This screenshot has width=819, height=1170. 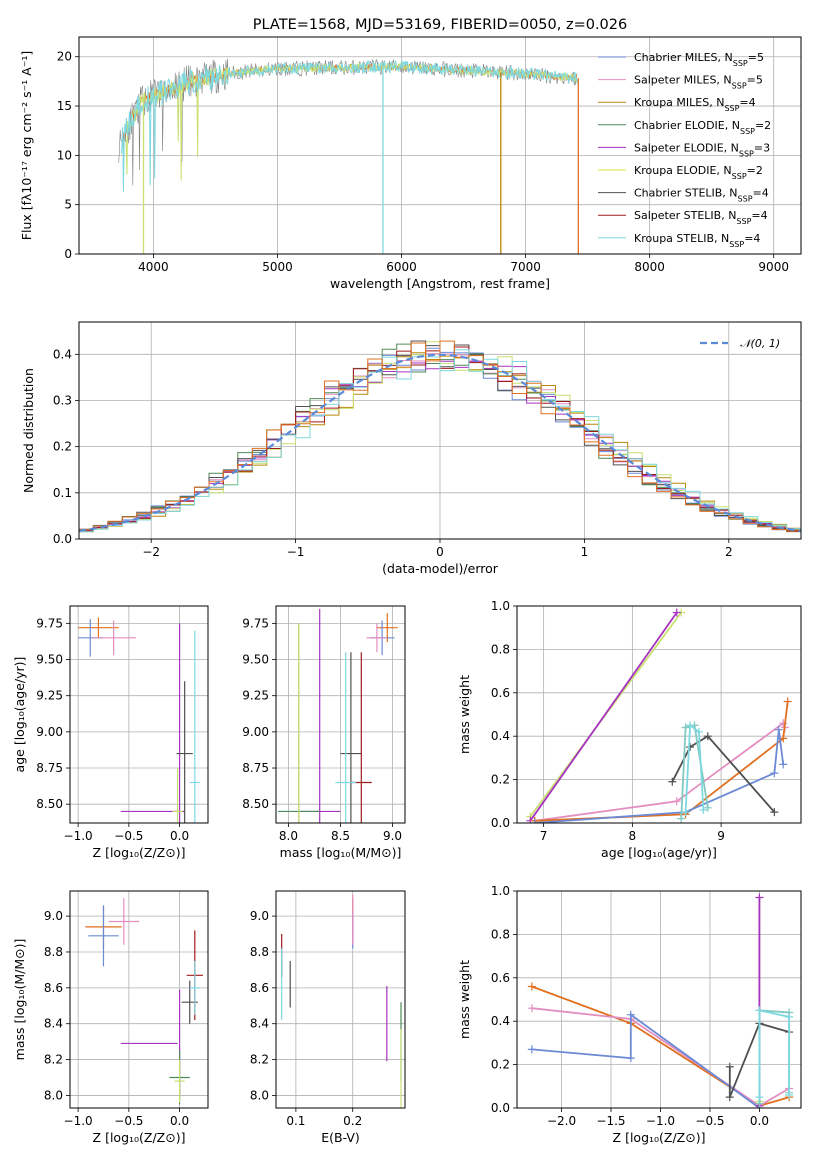 I want to click on x-tick-label: 0.2, so click(x=352, y=1121).